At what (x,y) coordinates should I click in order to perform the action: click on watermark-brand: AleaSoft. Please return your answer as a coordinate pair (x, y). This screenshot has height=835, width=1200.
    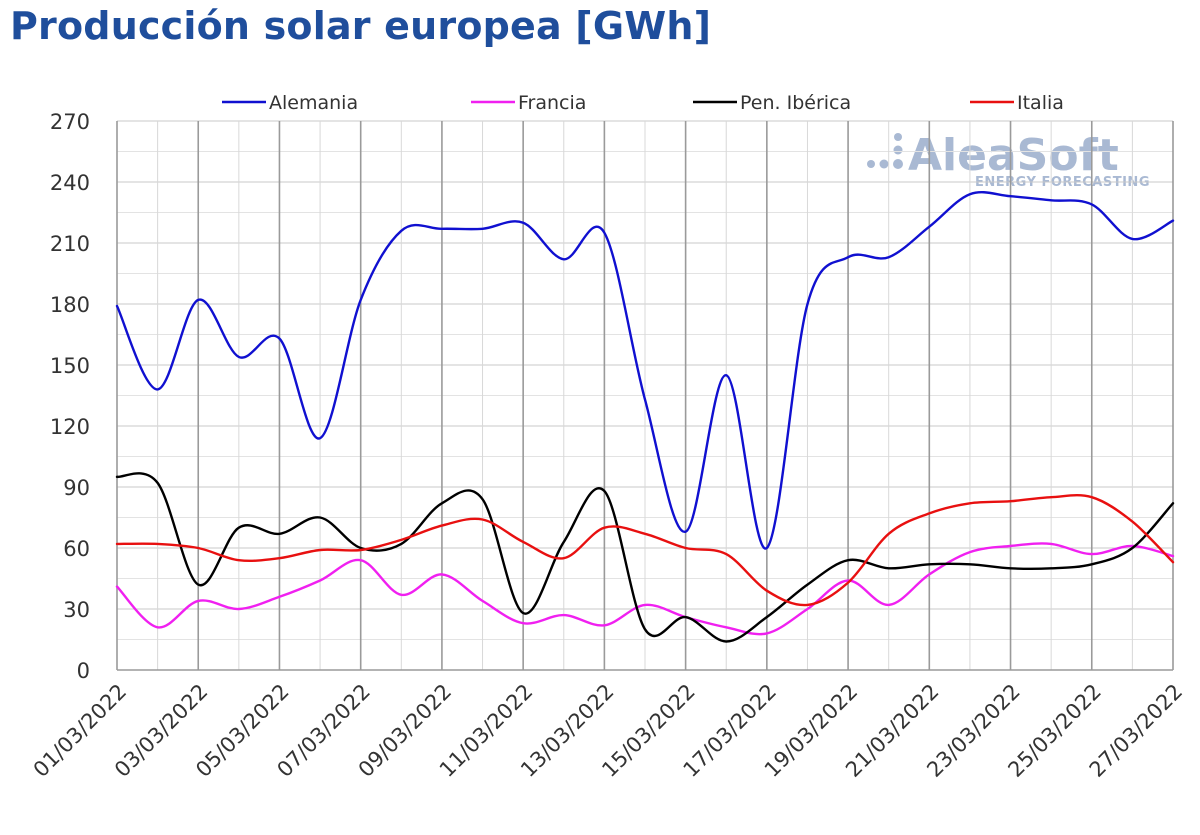
    Looking at the image, I should click on (1013, 155).